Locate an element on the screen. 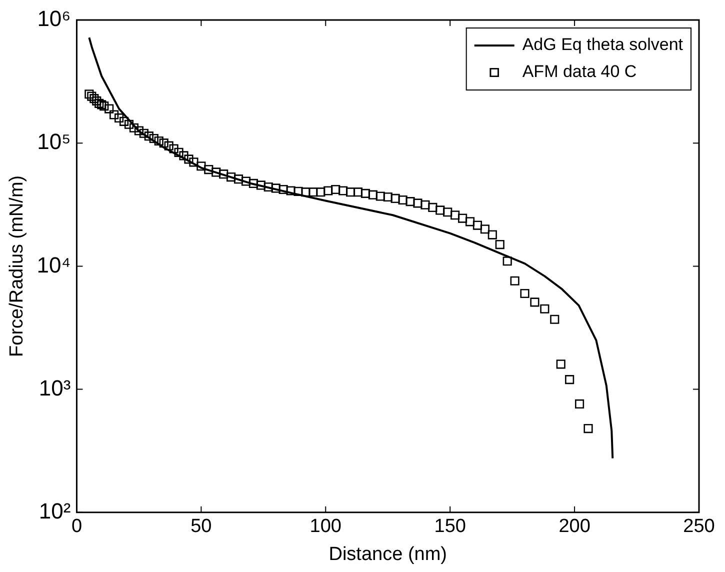  x-tick-label: 50 is located at coordinates (201, 527).